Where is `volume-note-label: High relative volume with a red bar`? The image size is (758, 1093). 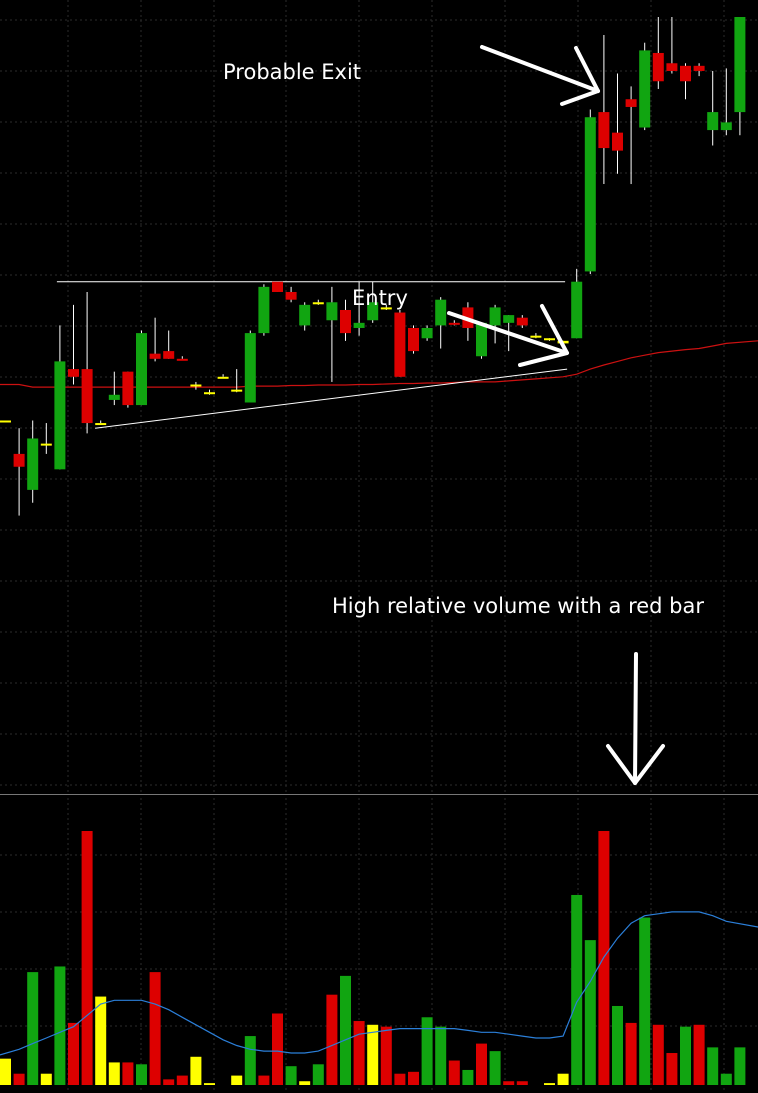 volume-note-label: High relative volume with a red bar is located at coordinates (518, 606).